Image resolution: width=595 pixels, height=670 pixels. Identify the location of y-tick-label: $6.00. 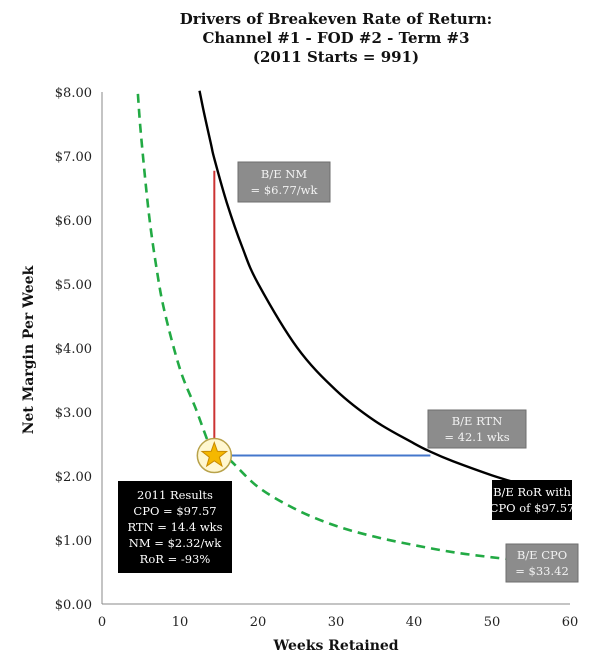
(73, 221).